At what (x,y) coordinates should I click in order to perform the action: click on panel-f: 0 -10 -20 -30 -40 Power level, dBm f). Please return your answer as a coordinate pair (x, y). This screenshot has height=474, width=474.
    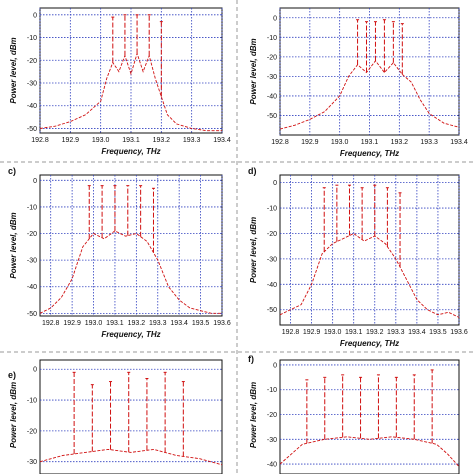
    Looking at the image, I should click on (354, 414).